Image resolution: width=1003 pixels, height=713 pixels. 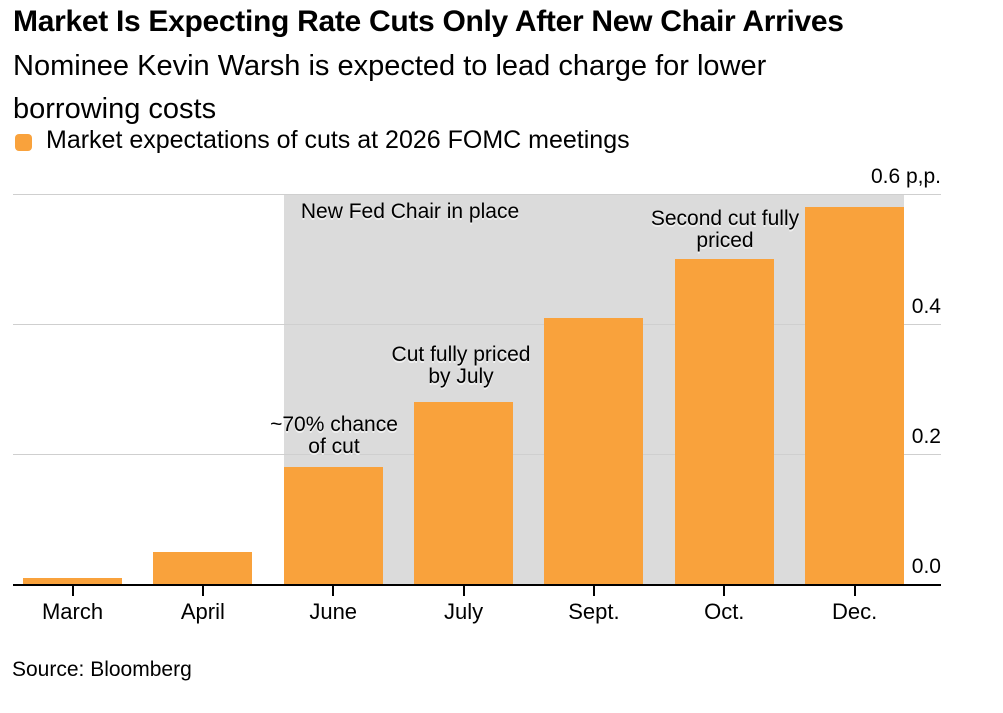 I want to click on x-tick-april, so click(x=202, y=591).